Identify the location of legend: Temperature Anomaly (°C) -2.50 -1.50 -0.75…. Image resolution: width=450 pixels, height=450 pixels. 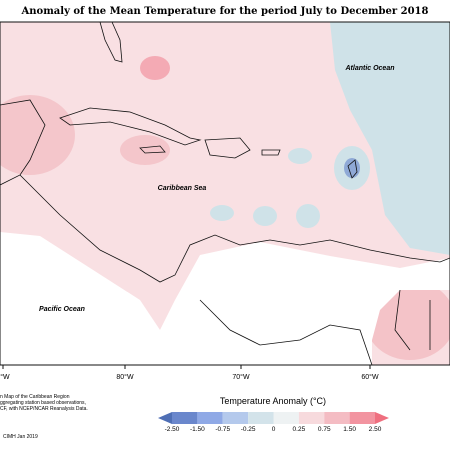
(273, 414).